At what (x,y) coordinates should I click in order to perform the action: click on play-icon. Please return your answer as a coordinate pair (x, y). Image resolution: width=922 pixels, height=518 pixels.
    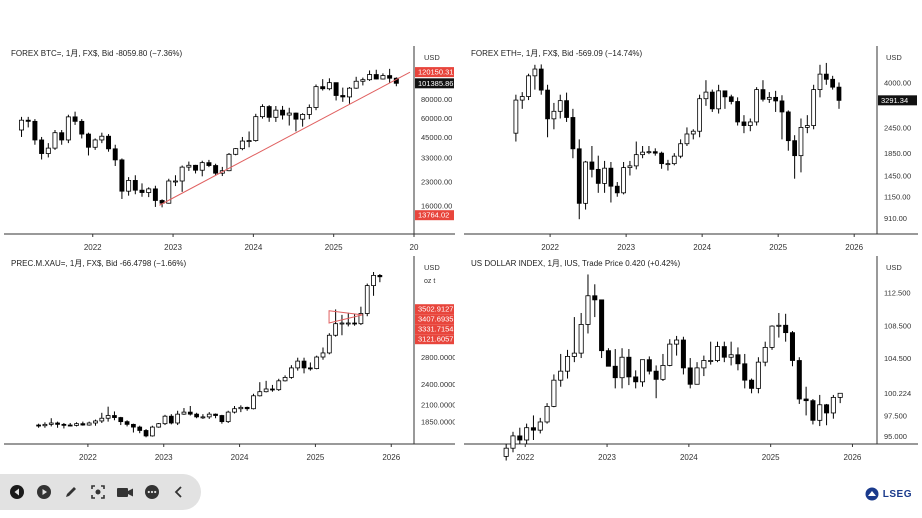
    Looking at the image, I should click on (44, 492).